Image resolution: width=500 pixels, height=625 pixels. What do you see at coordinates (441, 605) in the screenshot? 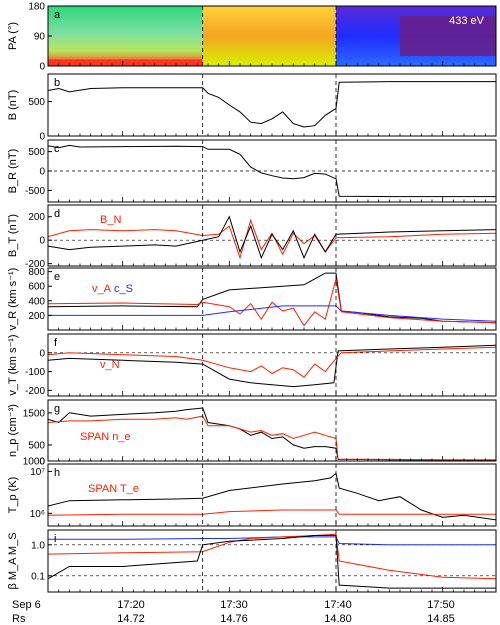
I see `xaxis-tick-time-4: 17:50` at bounding box center [441, 605].